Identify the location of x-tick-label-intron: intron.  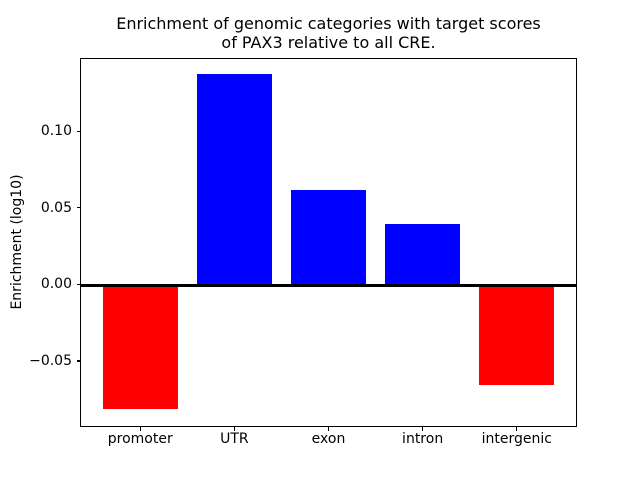
(423, 439).